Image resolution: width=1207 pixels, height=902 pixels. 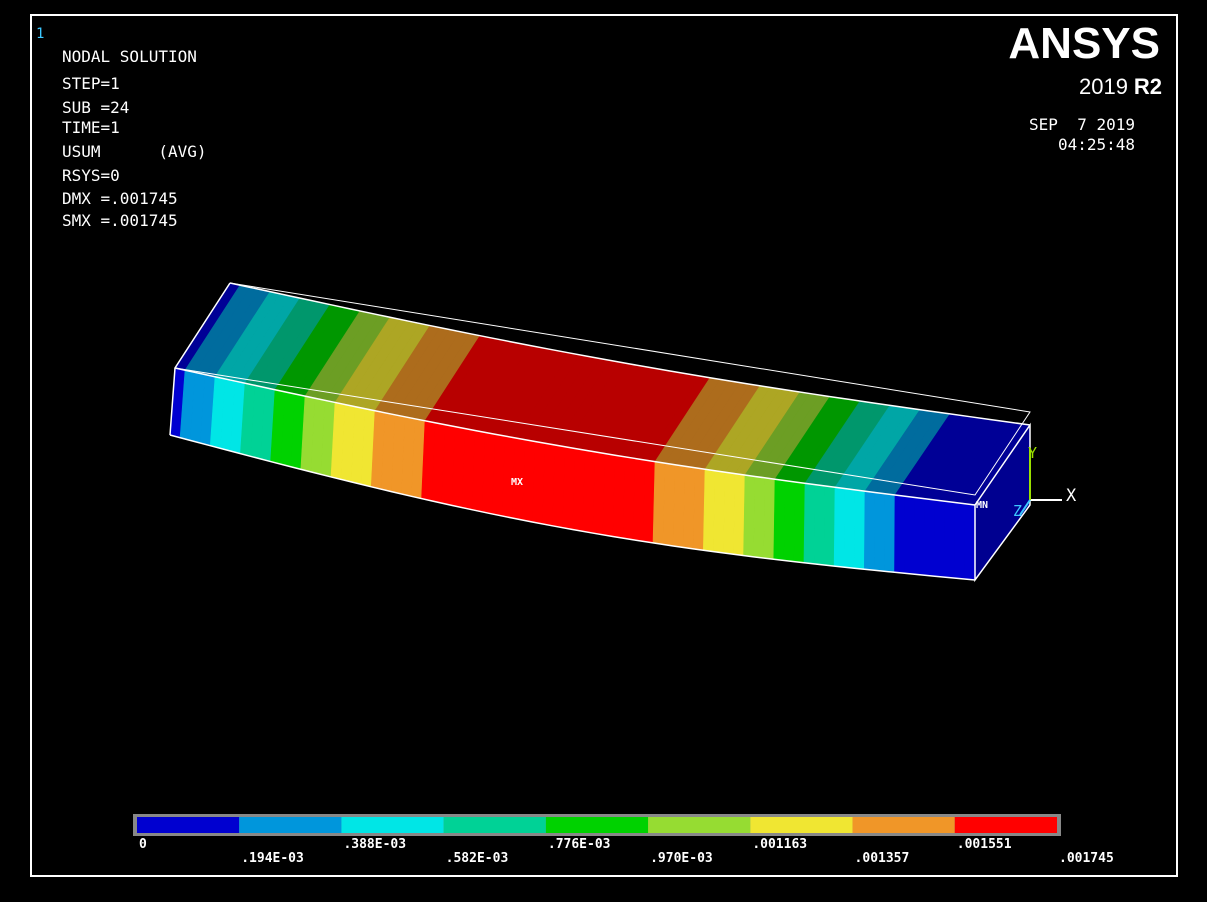 I want to click on info-line: USUM (AVG), so click(x=134, y=151).